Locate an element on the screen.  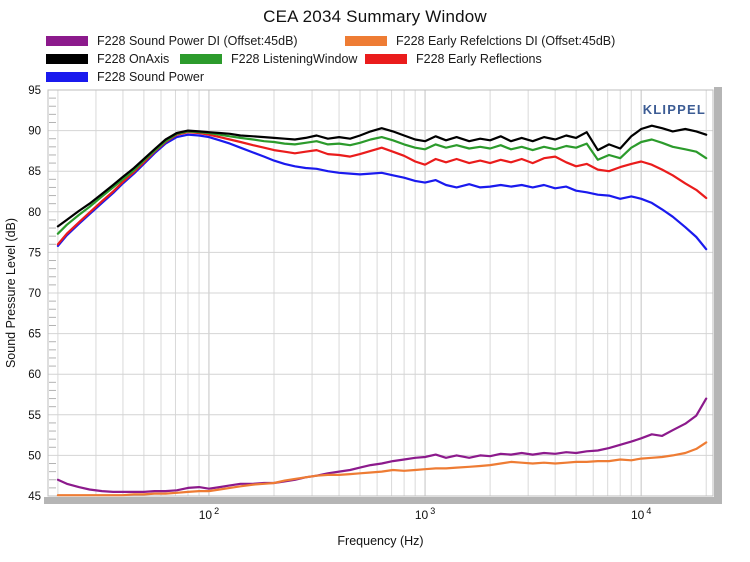
legend-label: F228 Sound Power is located at coordinates (151, 77).